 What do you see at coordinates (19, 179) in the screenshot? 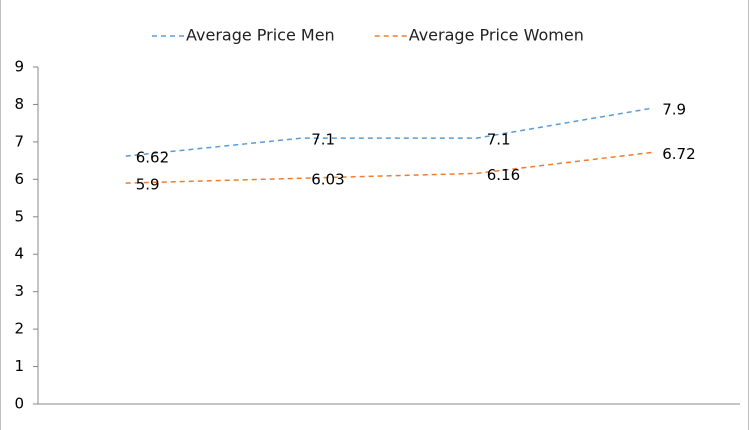
I see `y-tick-label: 6` at bounding box center [19, 179].